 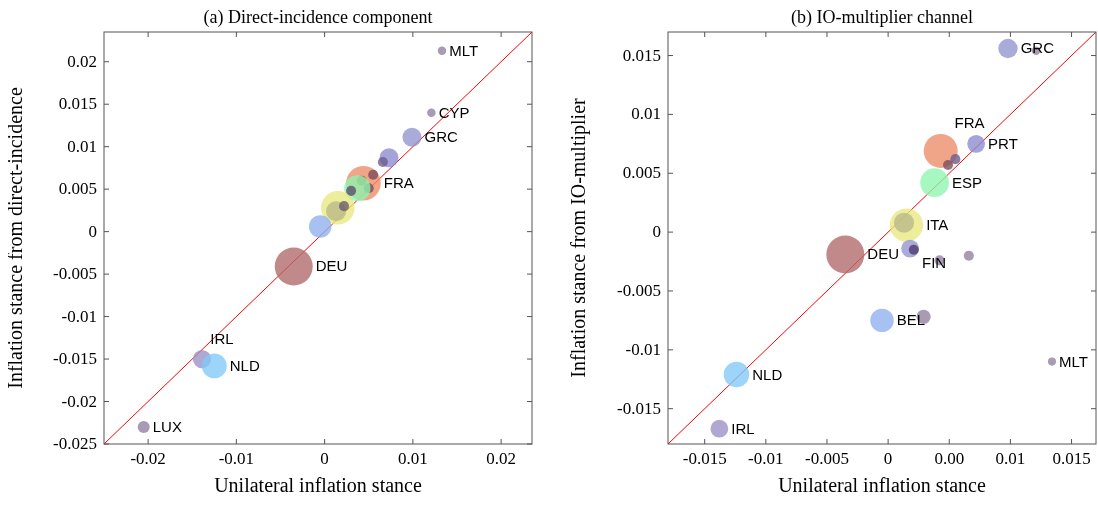 What do you see at coordinates (578, 237) in the screenshot?
I see `y-axis-title: Inflation stance from IO-multiplier` at bounding box center [578, 237].